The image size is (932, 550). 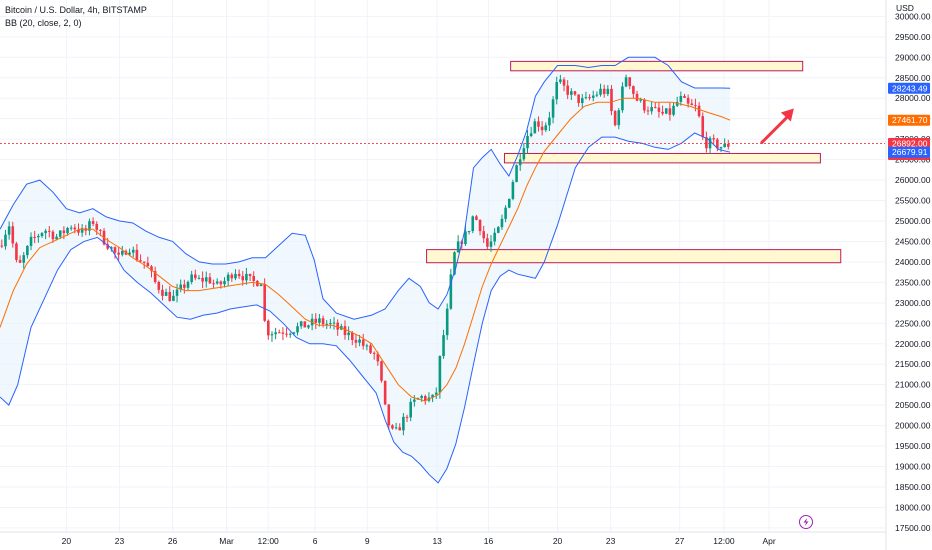 I want to click on price-tick-label: 19500.00, so click(x=913, y=446).